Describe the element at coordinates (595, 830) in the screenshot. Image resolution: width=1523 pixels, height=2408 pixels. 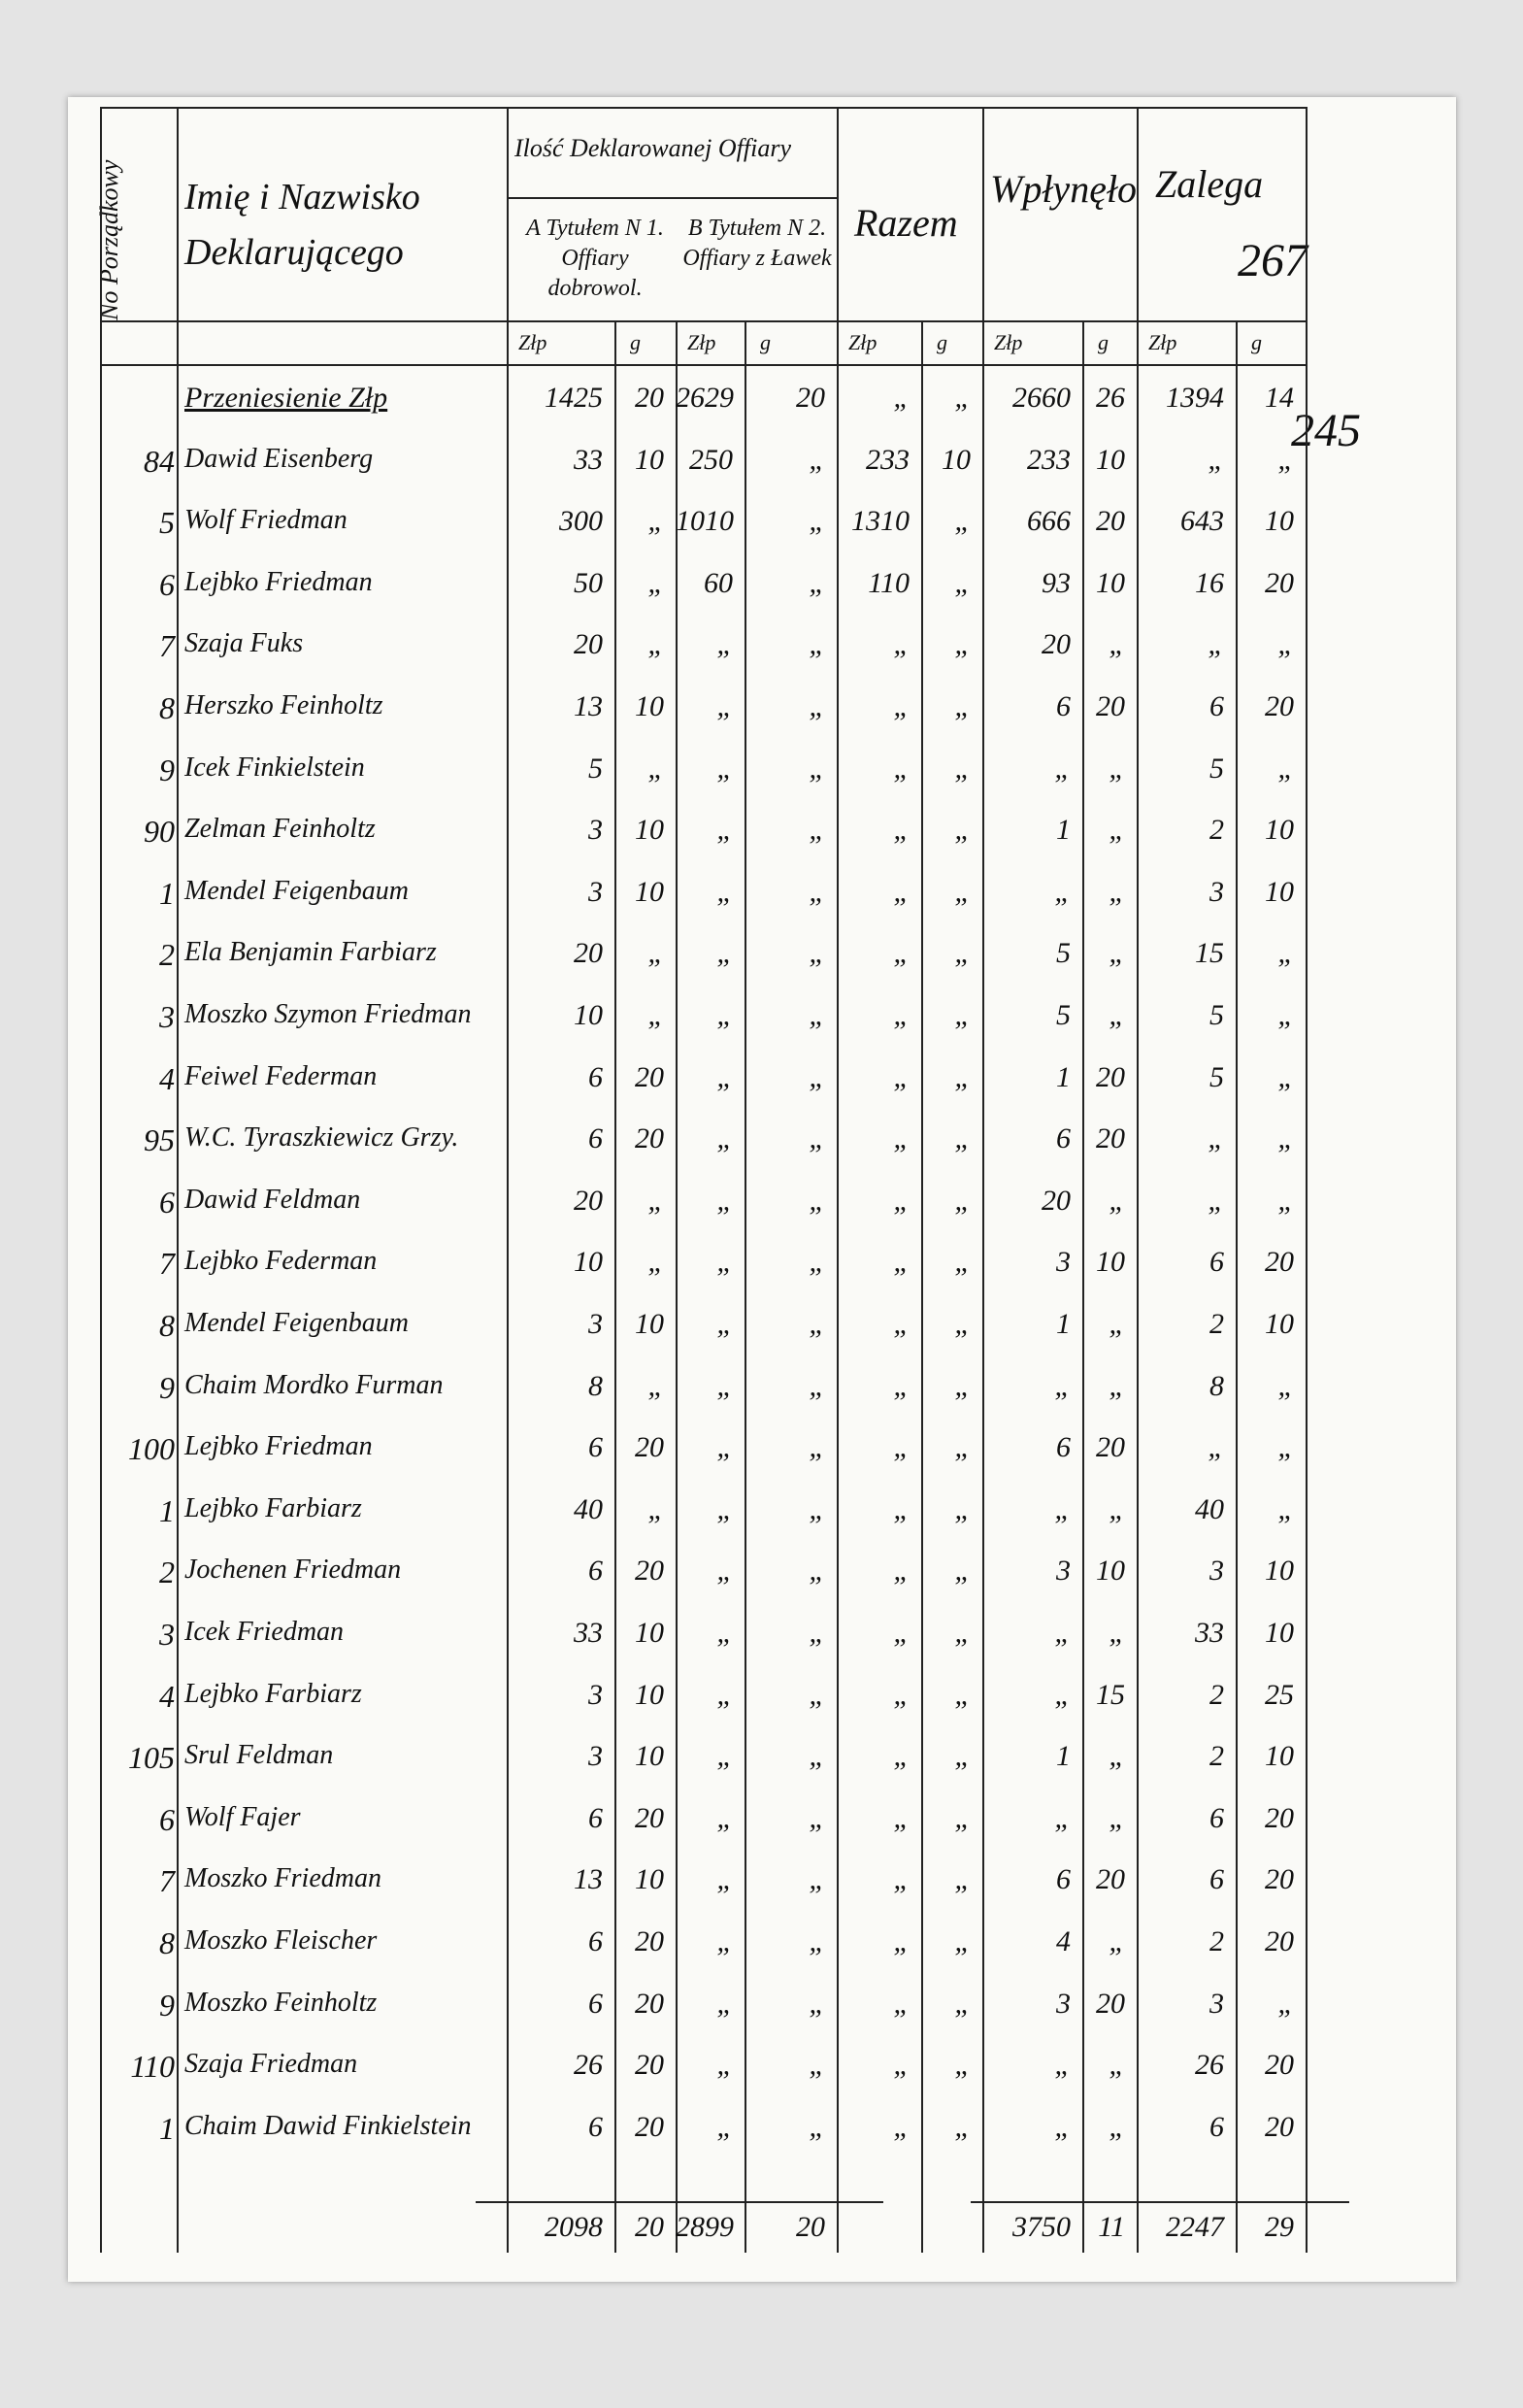
I see `cell-value: 3` at that location.